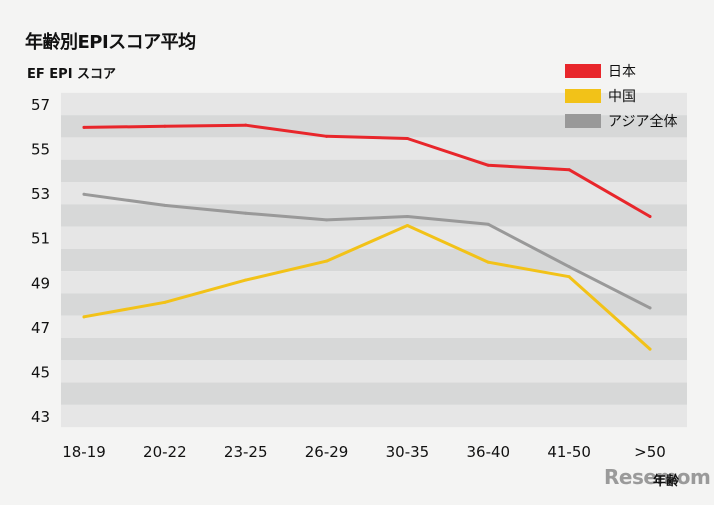 The width and height of the screenshot is (714, 505). I want to click on y-axis-label: EF EPI スコア, so click(72, 74).